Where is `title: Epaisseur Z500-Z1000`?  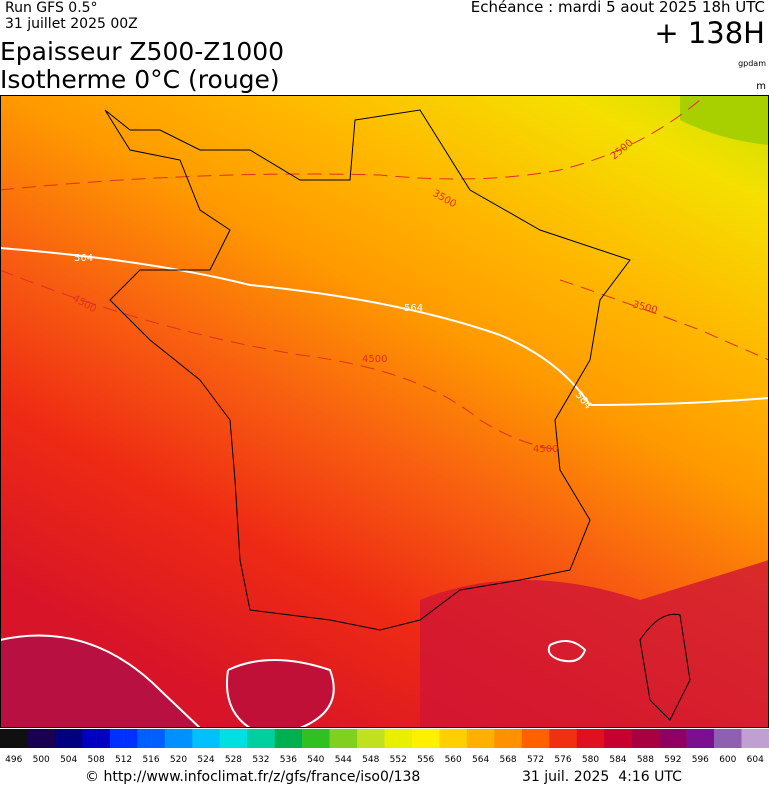
title: Epaisseur Z500-Z1000 is located at coordinates (142, 51).